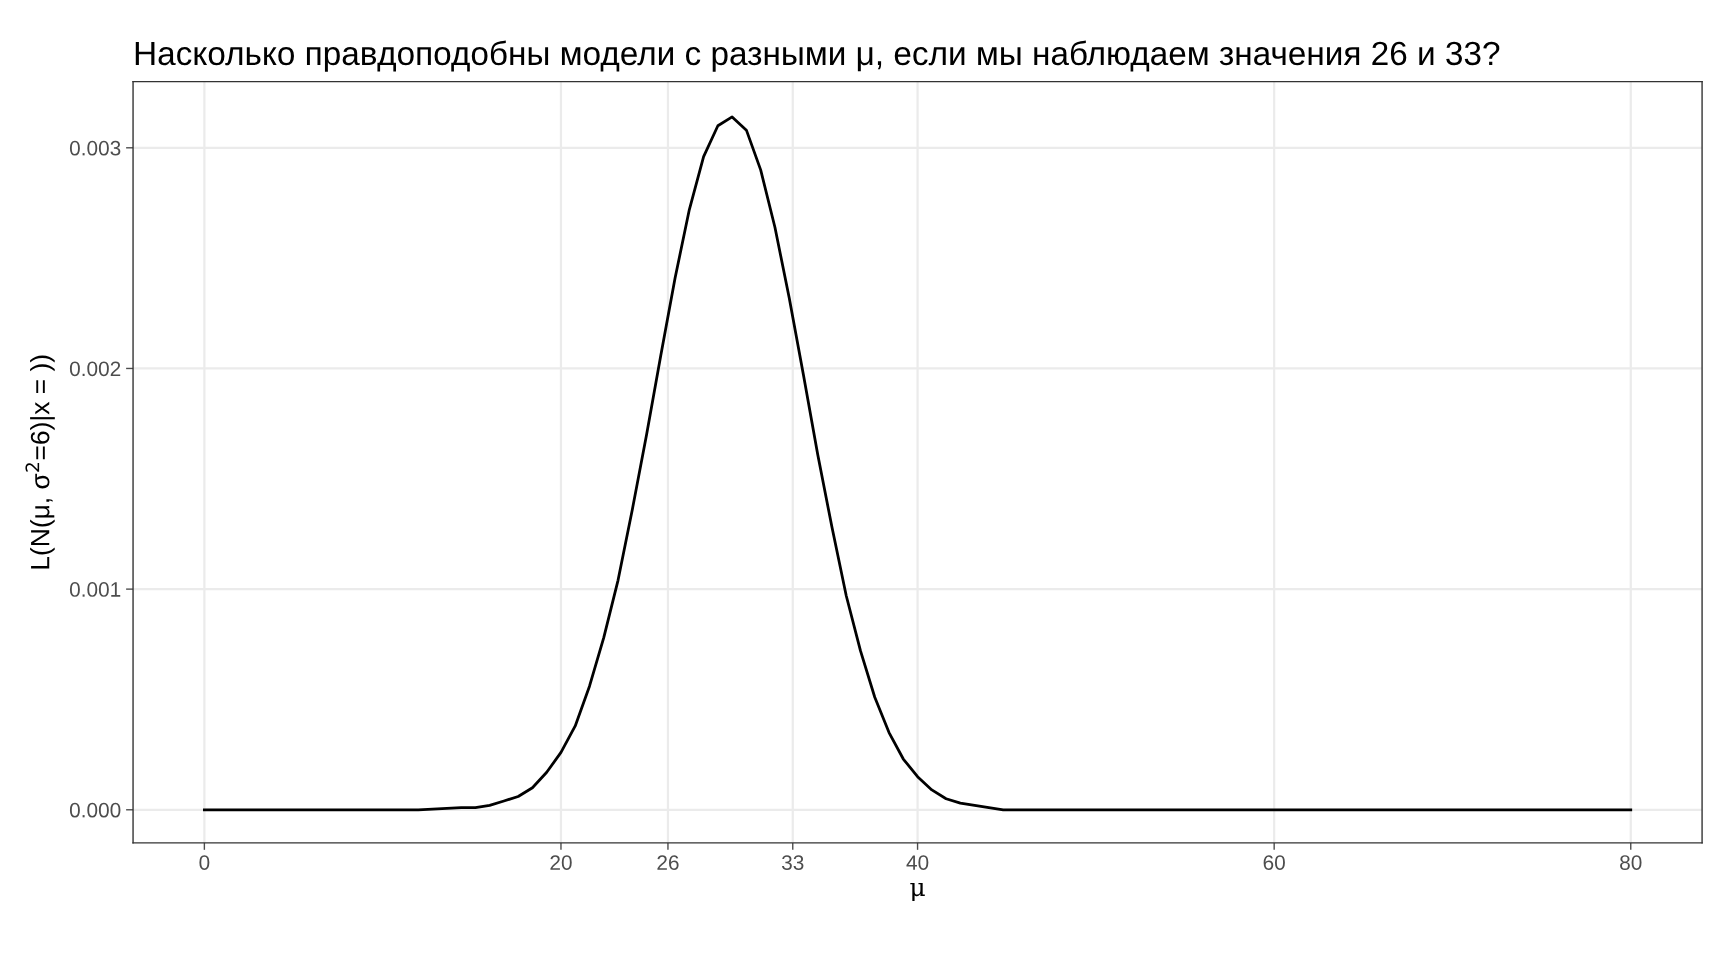 The height and width of the screenshot is (960, 1728). I want to click on y-tick-label: 0.000, so click(95, 810).